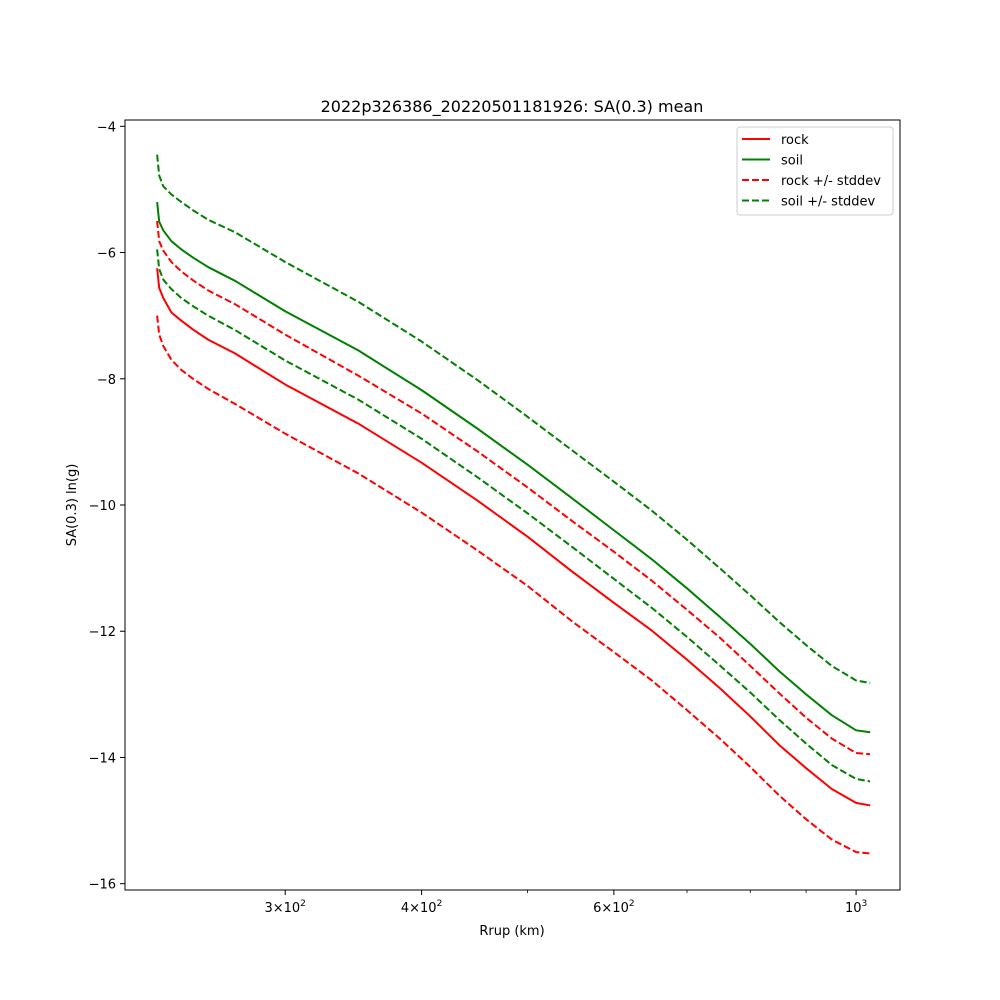  I want to click on y-tick-label: −8, so click(106, 380).